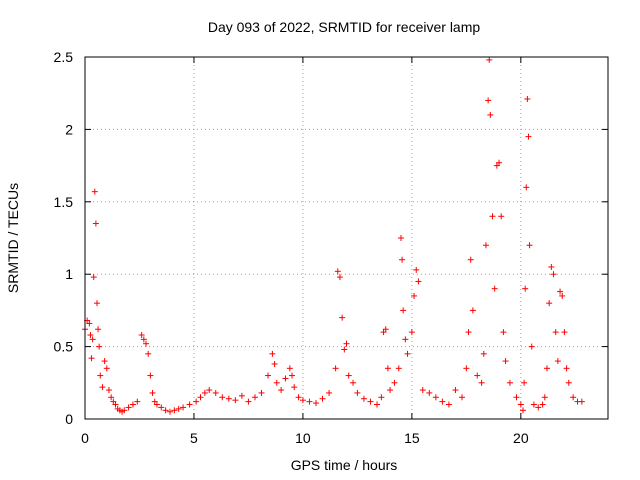 The width and height of the screenshot is (640, 480). What do you see at coordinates (521, 438) in the screenshot?
I see `x-tick-label: 20` at bounding box center [521, 438].